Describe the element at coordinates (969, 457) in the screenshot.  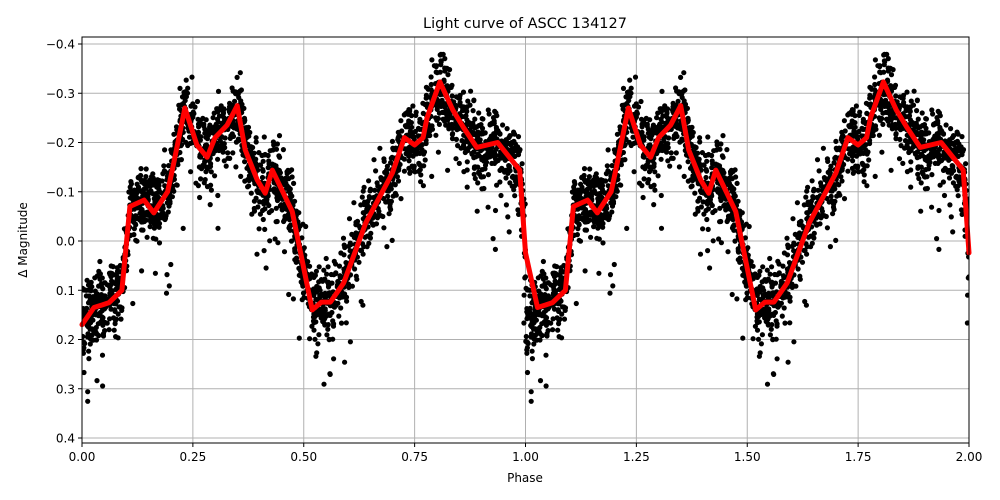
I see `x-tick-label: 2.00` at that location.